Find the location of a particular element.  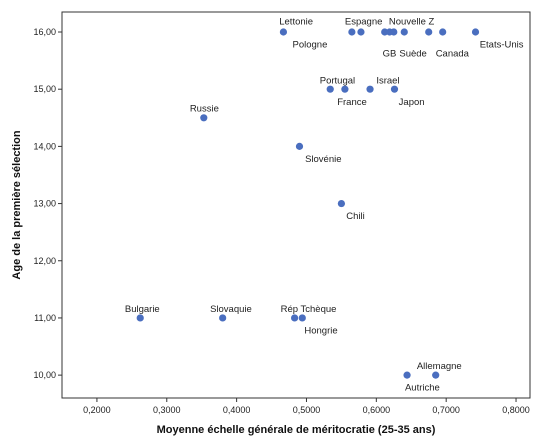

y-tick-label: 13,00 is located at coordinates (44, 204).